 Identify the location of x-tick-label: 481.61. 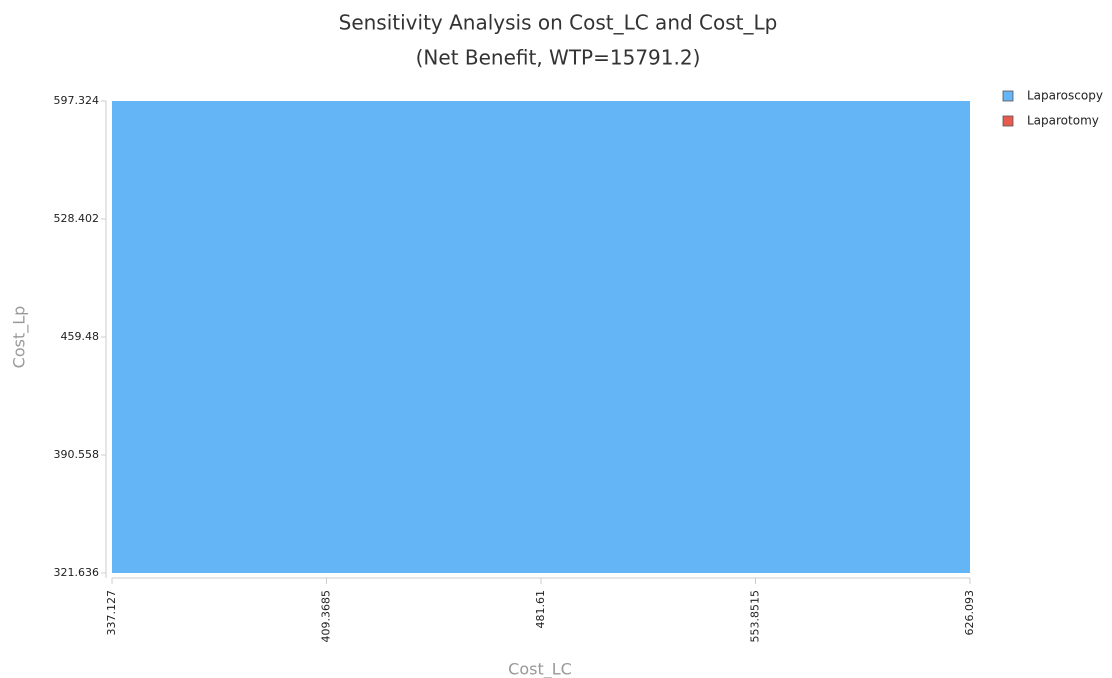
(540, 609).